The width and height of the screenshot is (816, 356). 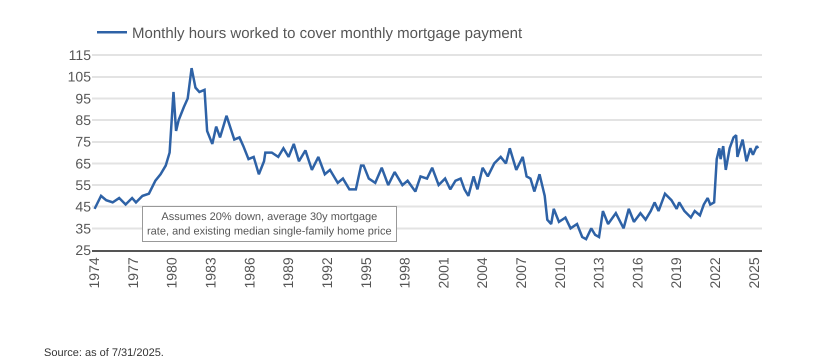 What do you see at coordinates (80, 76) in the screenshot?
I see `y-tick-label: 105` at bounding box center [80, 76].